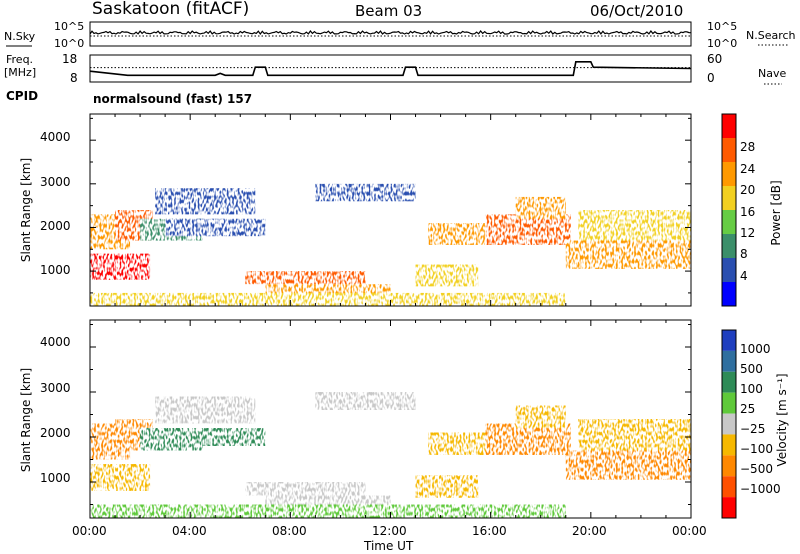  I want to click on power-range-tick-1000: 1000, so click(55, 270).